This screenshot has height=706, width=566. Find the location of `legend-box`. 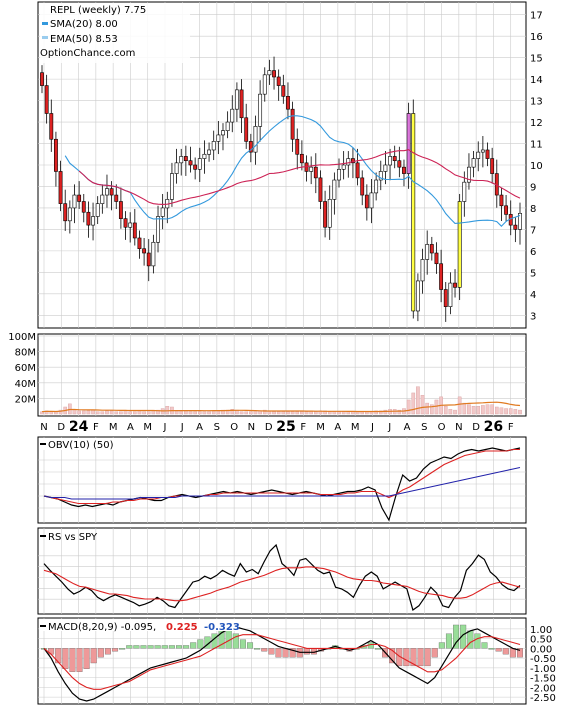

legend-box is located at coordinates (115, 33).